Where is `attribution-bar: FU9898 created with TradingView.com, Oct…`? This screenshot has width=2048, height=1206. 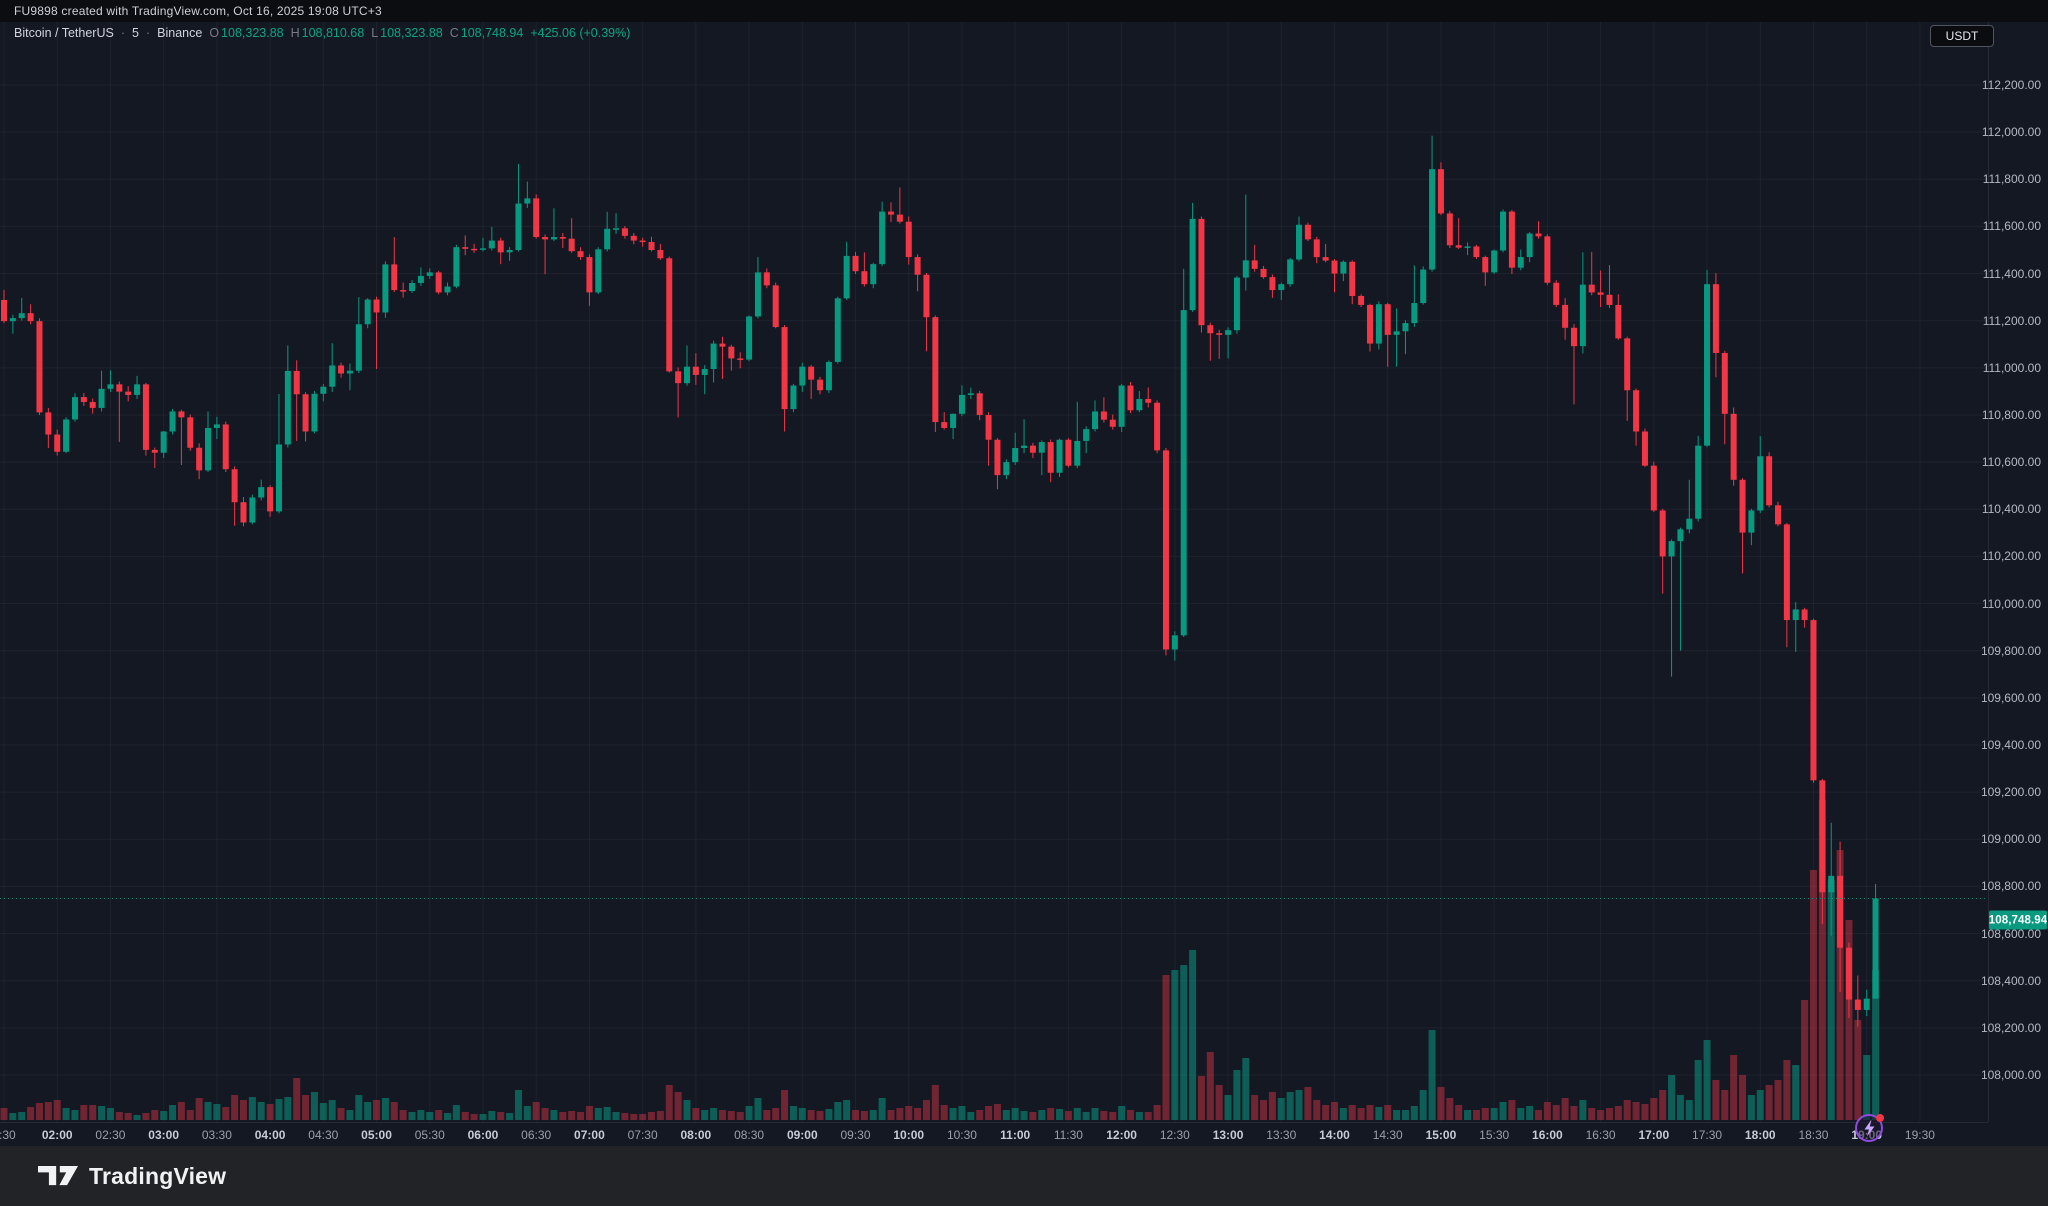
attribution-bar: FU9898 created with TradingView.com, Oct… is located at coordinates (1024, 11).